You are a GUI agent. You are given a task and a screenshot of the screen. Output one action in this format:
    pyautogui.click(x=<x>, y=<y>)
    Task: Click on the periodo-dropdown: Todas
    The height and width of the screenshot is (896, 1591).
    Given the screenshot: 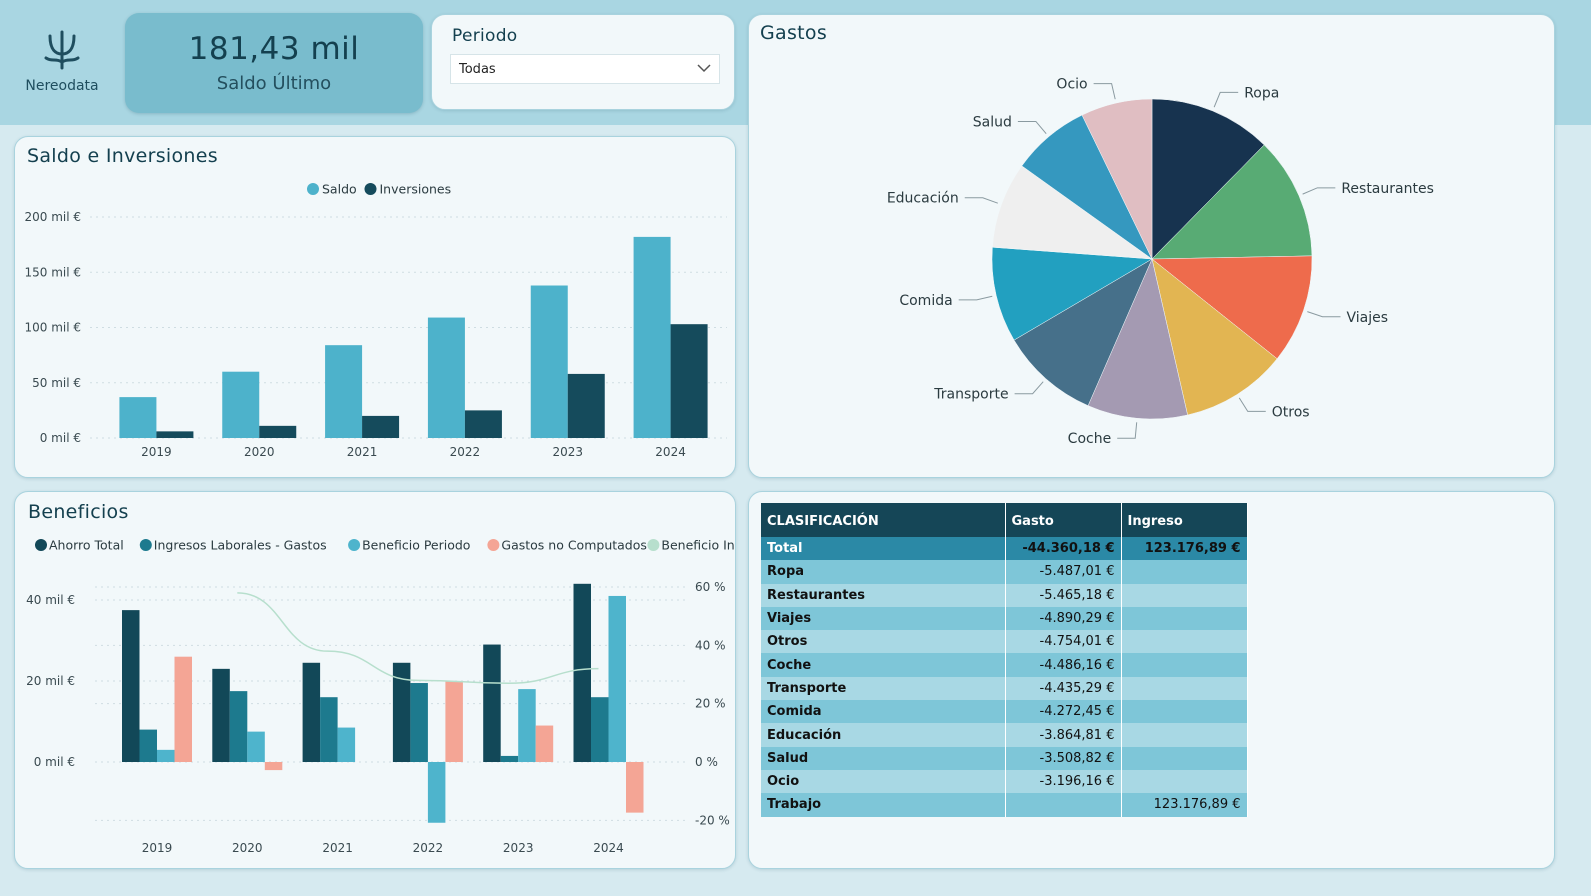 What is the action you would take?
    pyautogui.click(x=585, y=69)
    